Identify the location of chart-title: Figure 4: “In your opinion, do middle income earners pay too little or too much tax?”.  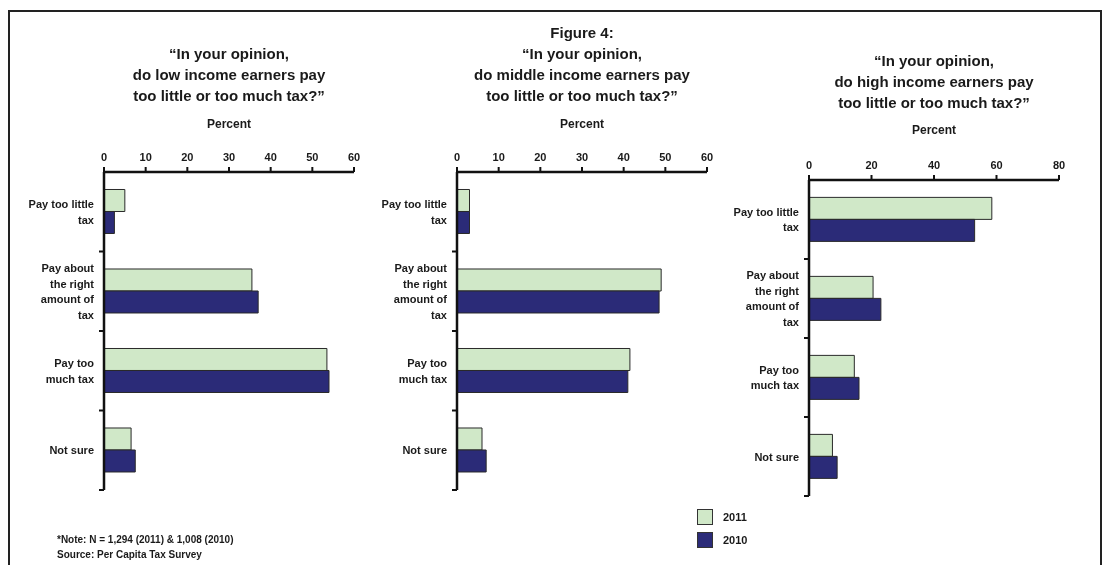
(582, 64).